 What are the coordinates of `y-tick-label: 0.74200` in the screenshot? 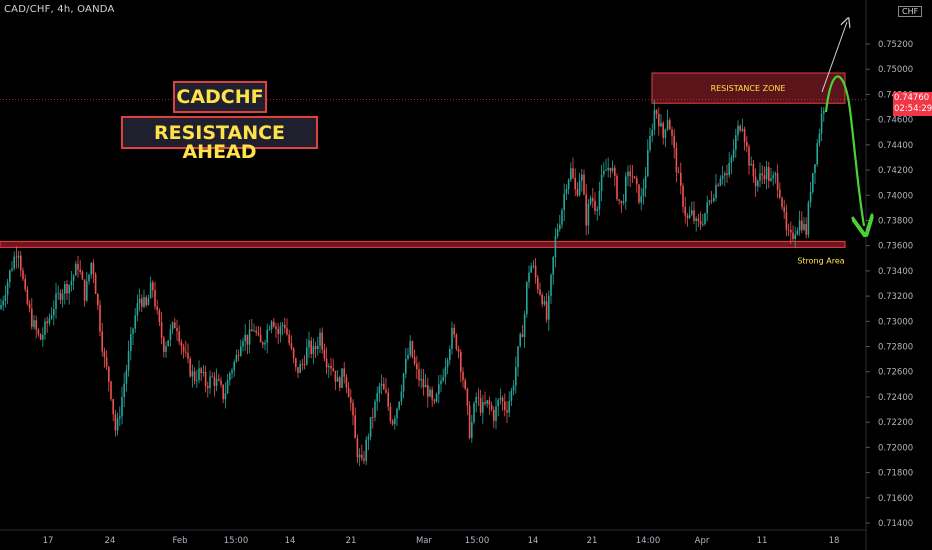 It's located at (895, 171).